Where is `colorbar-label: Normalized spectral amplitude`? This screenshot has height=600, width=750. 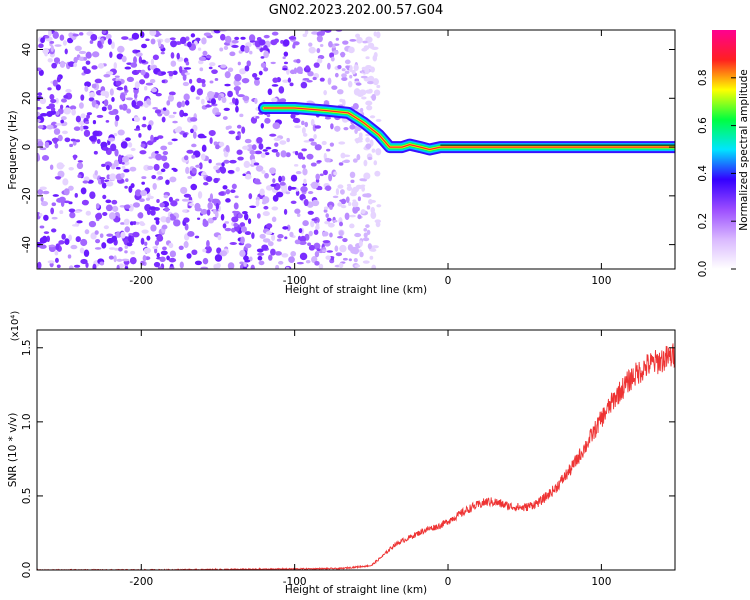
colorbar-label: Normalized spectral amplitude is located at coordinates (744, 149).